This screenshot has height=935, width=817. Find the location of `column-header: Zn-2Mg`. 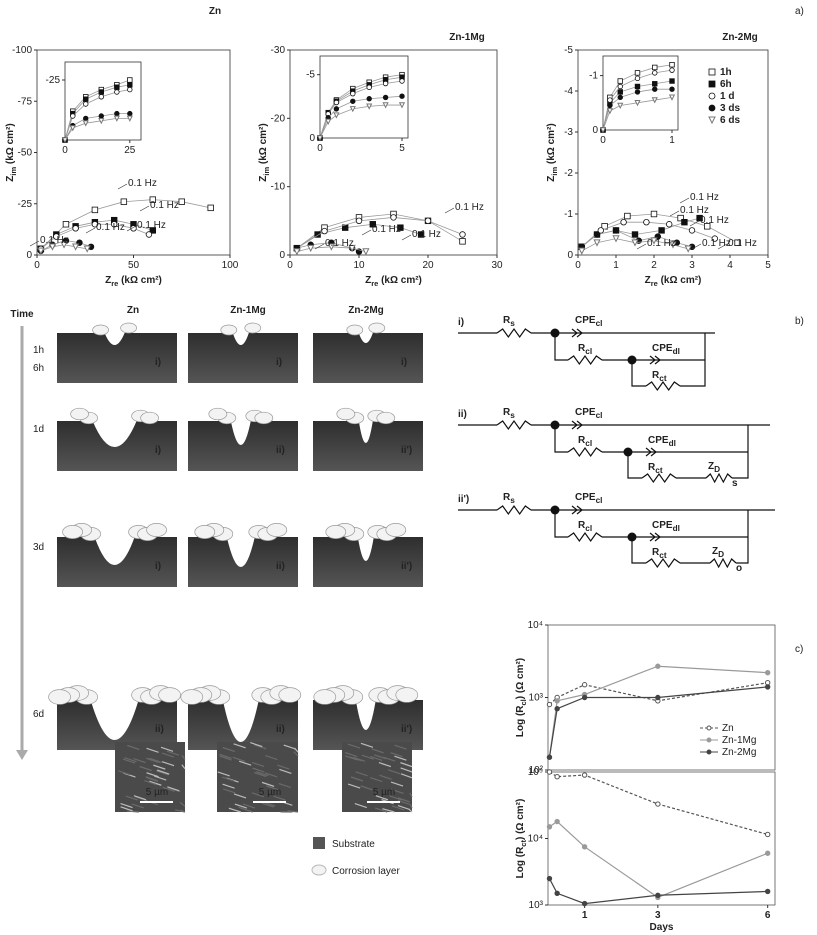

column-header: Zn-2Mg is located at coordinates (366, 310).